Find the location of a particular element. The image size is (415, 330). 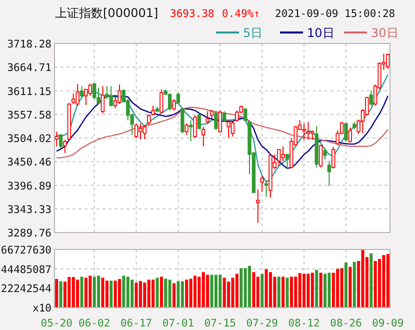

x-tick-label: 05-20 is located at coordinates (56, 324).